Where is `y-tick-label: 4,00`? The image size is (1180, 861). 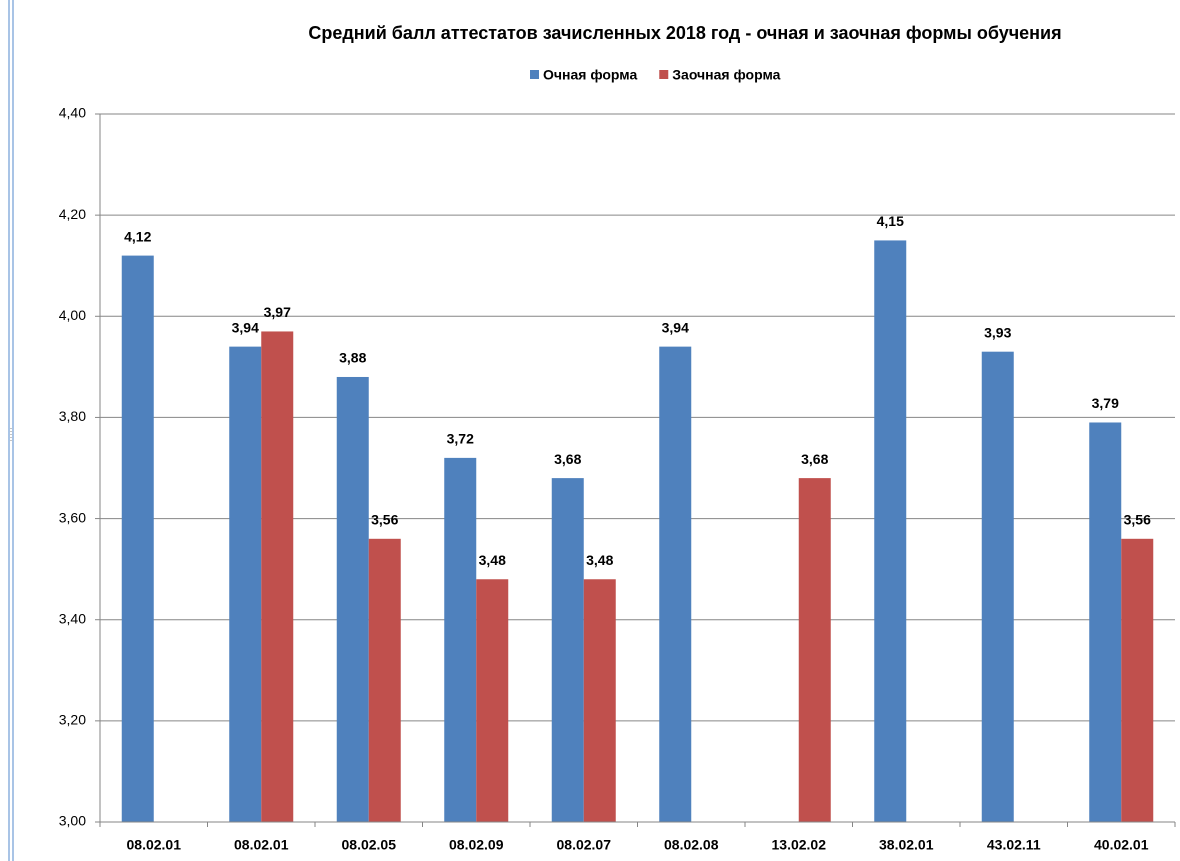 y-tick-label: 4,00 is located at coordinates (72, 315).